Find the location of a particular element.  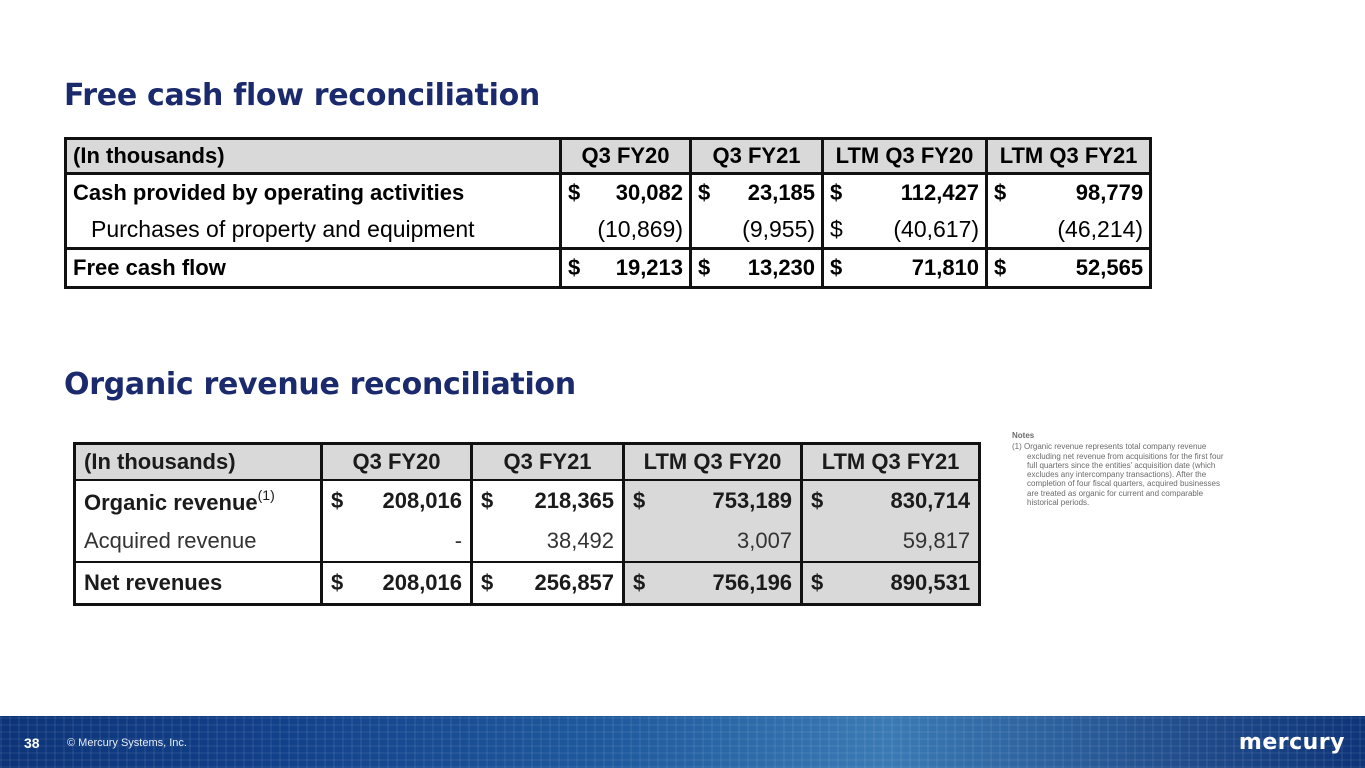

footer-texture is located at coordinates (682, 742).